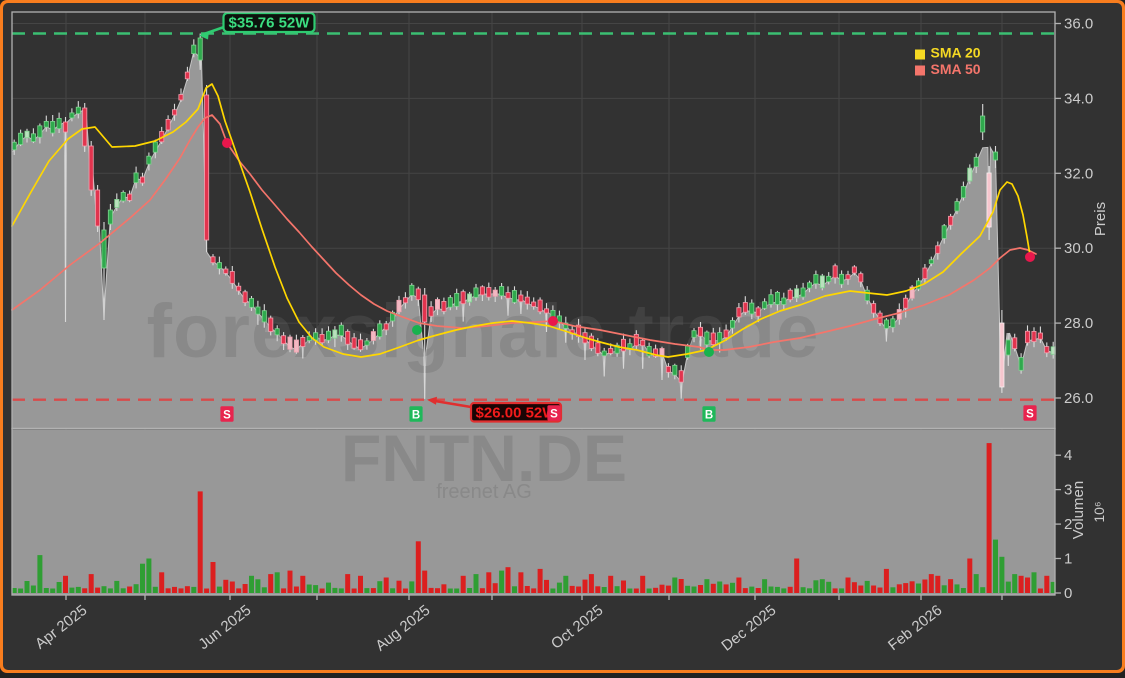  I want to click on svg-text: Preis, so click(1100, 219).